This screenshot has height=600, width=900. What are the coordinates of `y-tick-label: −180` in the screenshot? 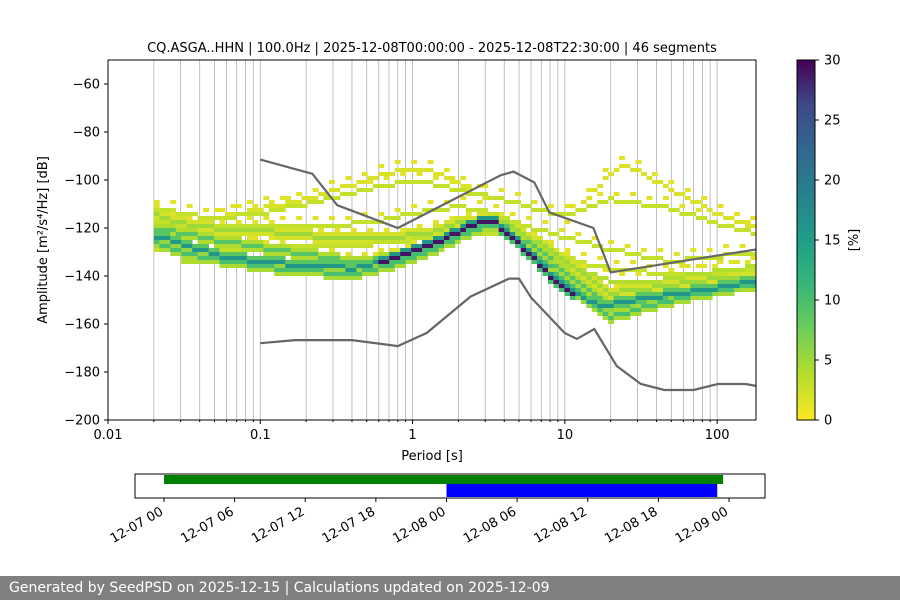 It's located at (82, 373).